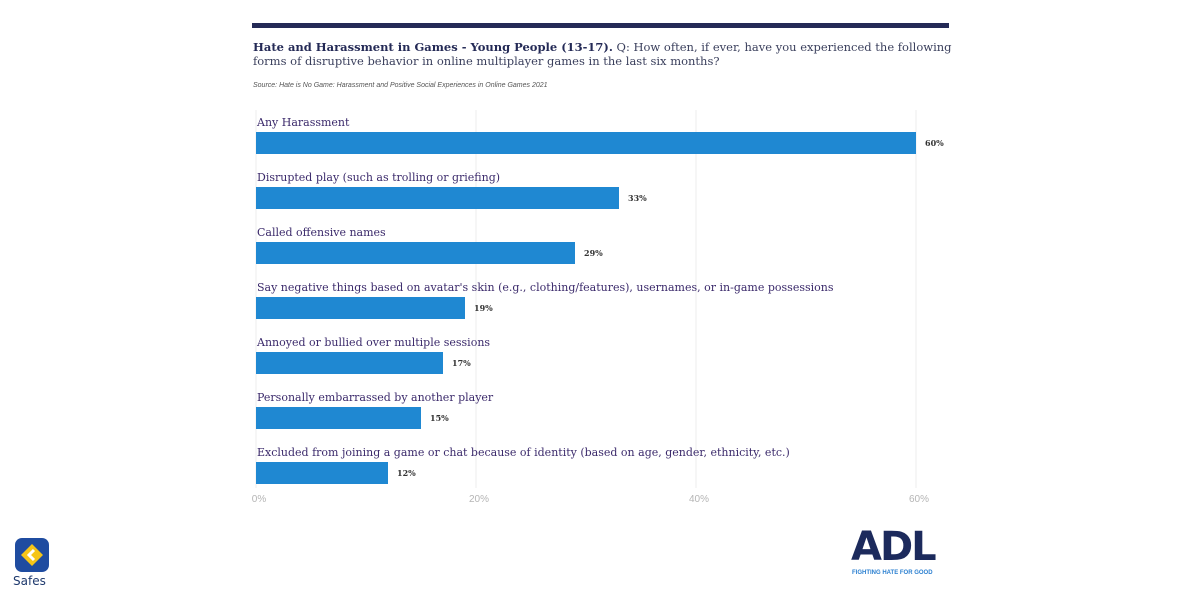  Describe the element at coordinates (699, 499) in the screenshot. I see `x-tick-label: 40%` at that location.